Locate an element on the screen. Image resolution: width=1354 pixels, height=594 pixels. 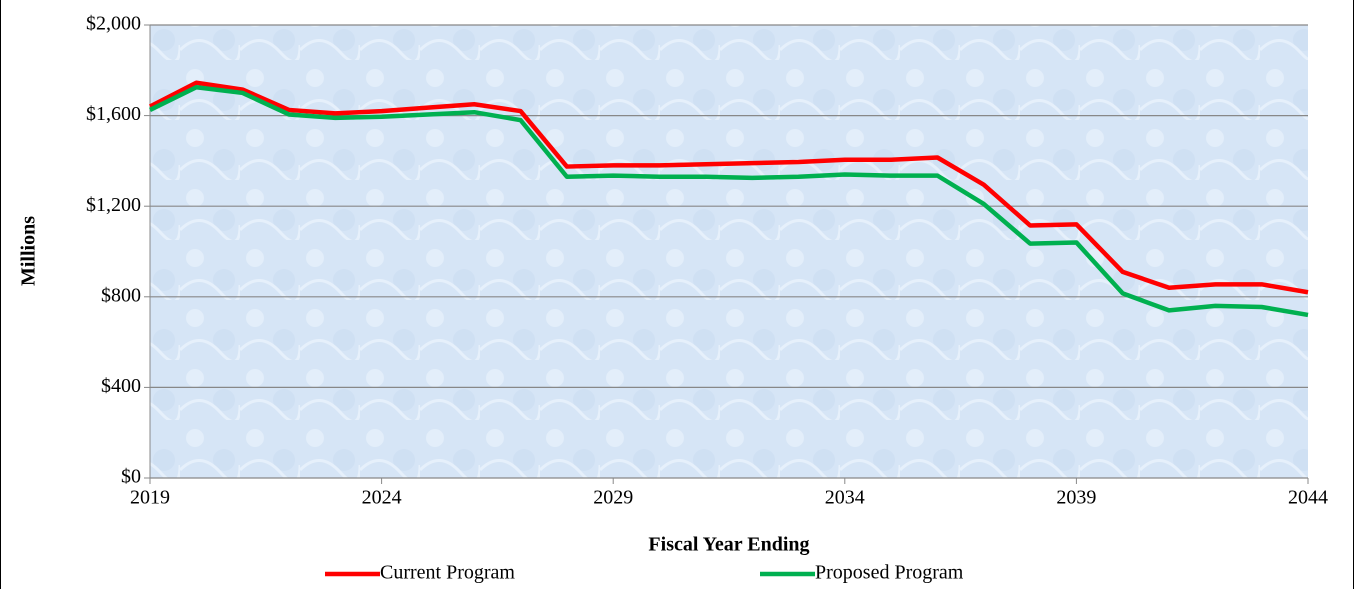
legend-label: Current Program is located at coordinates (447, 573).